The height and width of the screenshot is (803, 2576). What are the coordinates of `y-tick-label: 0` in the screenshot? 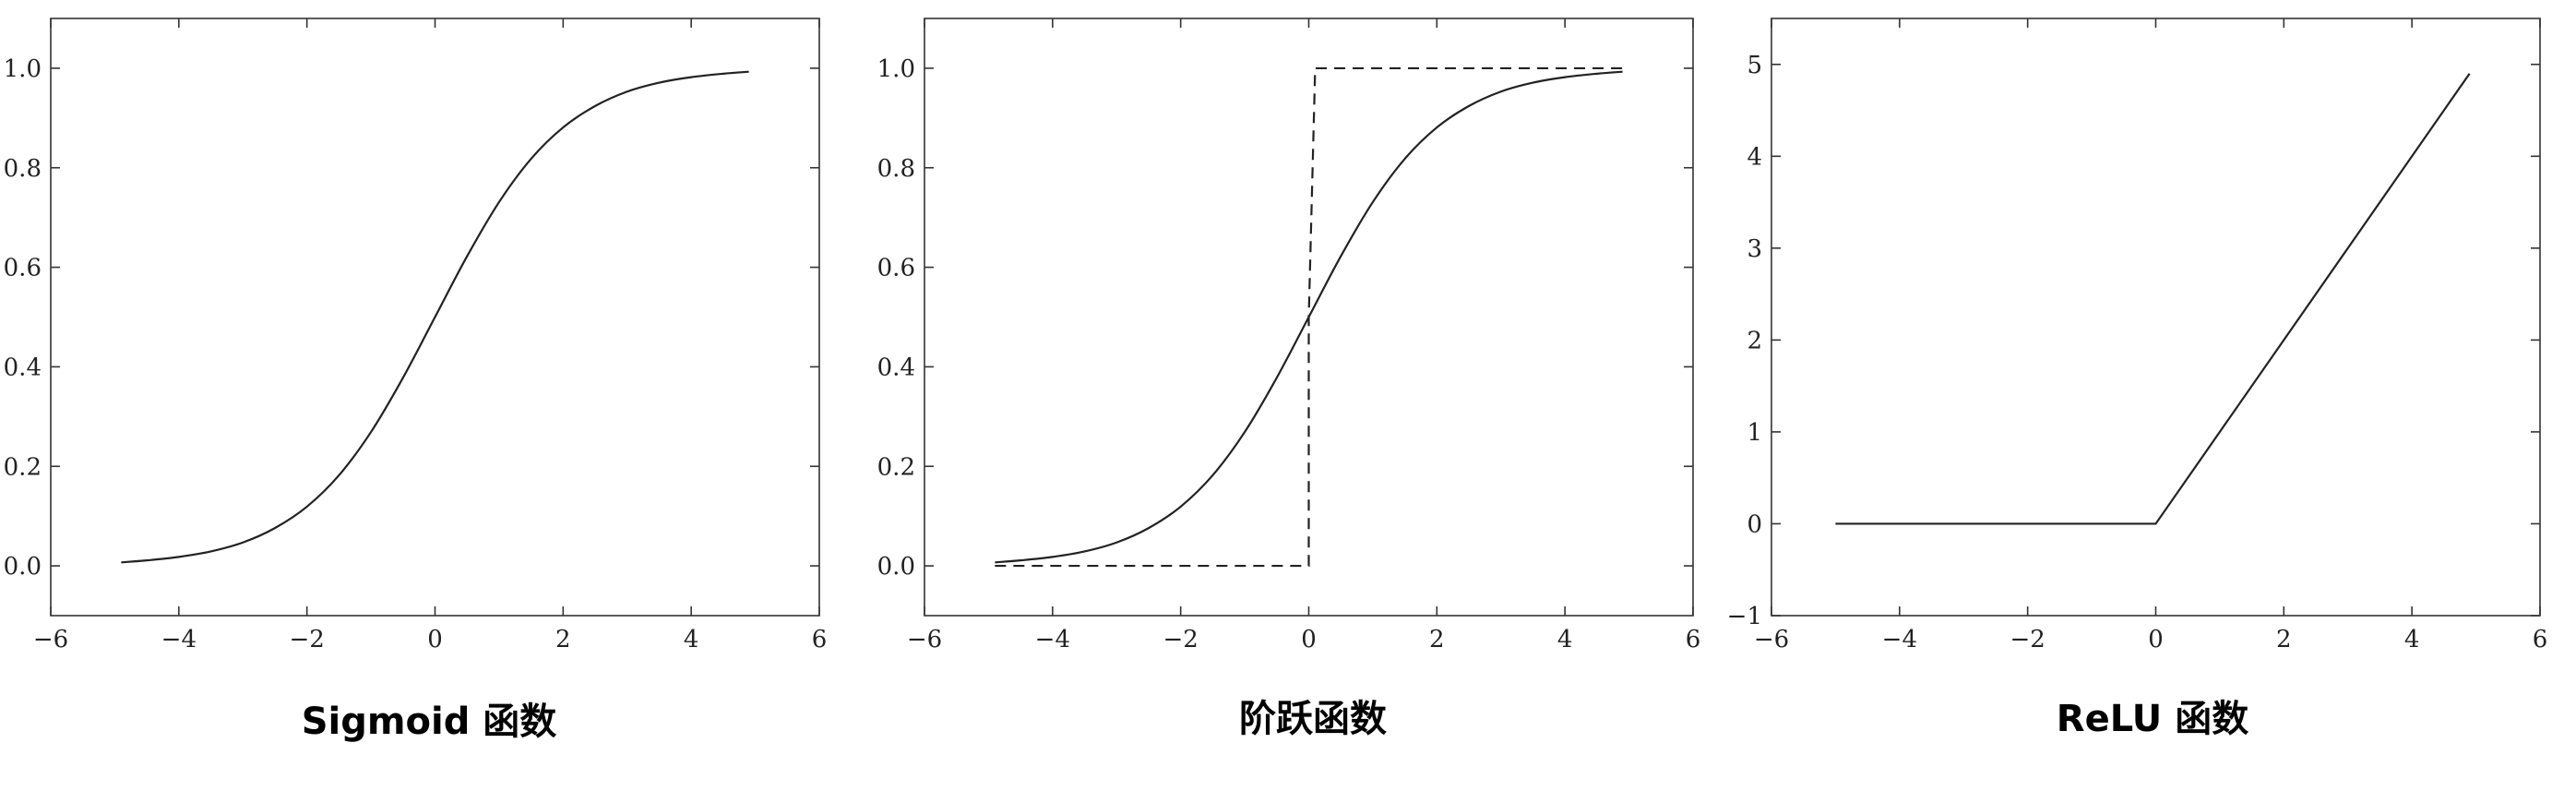 It's located at (1755, 524).